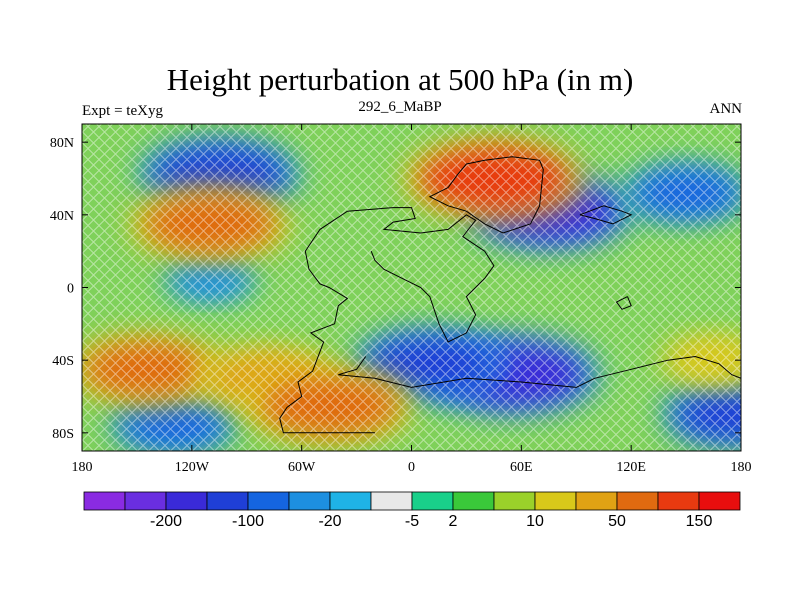 The height and width of the screenshot is (600, 800). What do you see at coordinates (631, 467) in the screenshot?
I see `x-tick-label: 120E` at bounding box center [631, 467].